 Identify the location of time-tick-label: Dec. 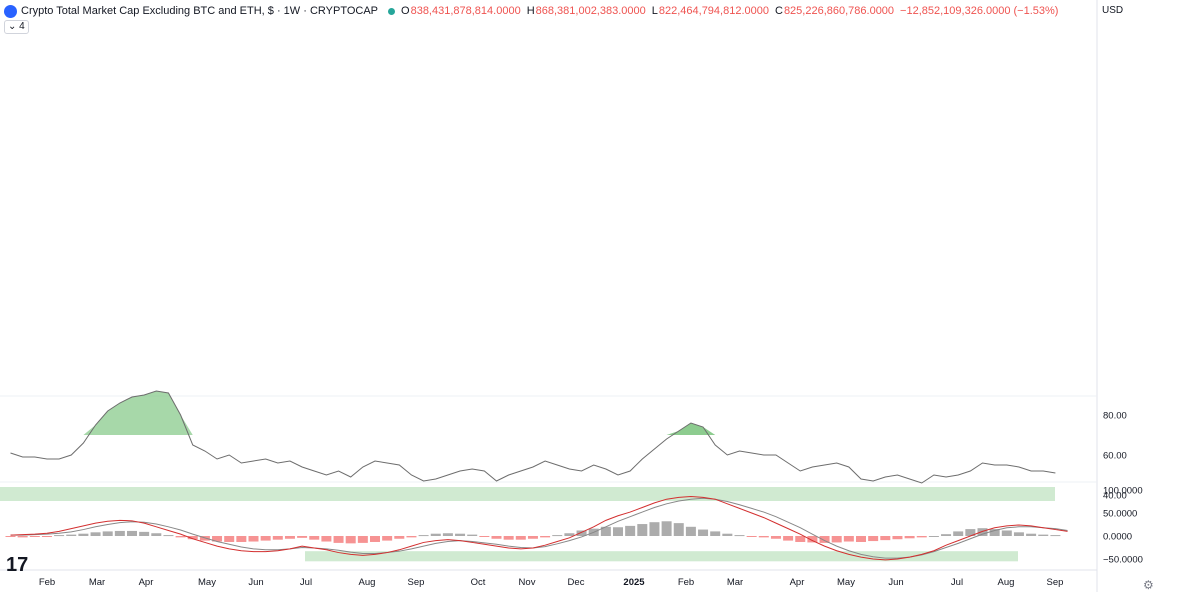
(576, 582).